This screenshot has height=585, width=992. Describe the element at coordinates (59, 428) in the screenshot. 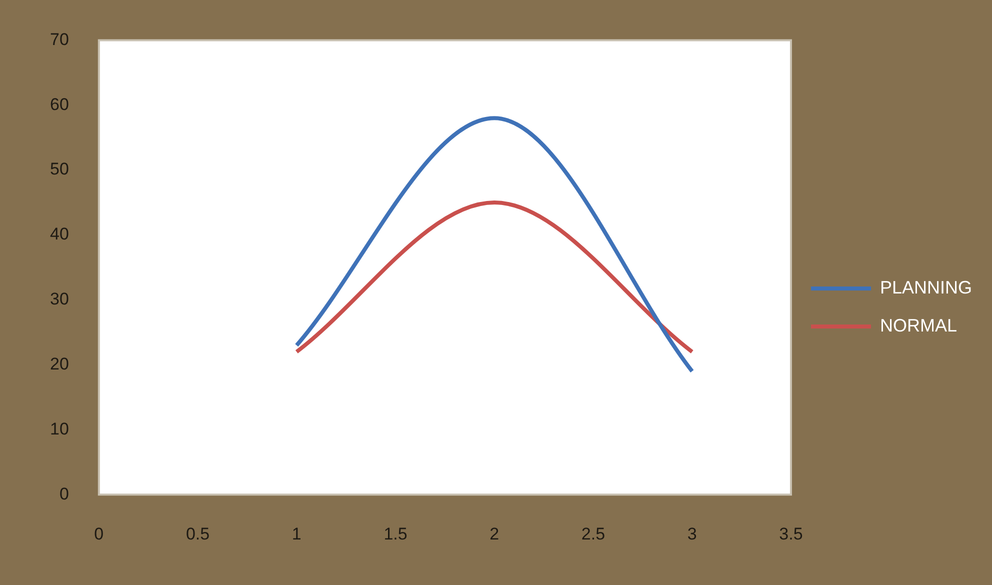

I see `y-tick-label: 10` at that location.